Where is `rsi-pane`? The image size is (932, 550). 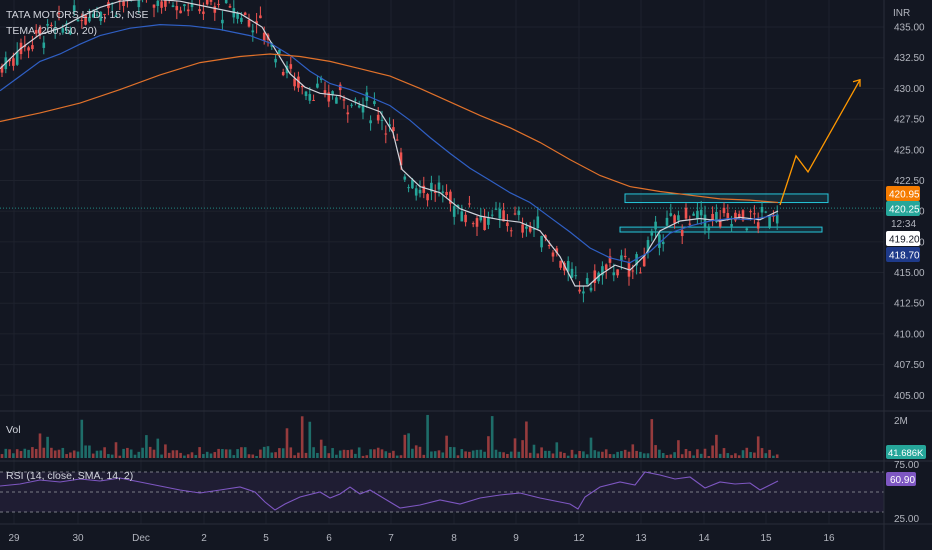 rsi-pane is located at coordinates (442, 492).